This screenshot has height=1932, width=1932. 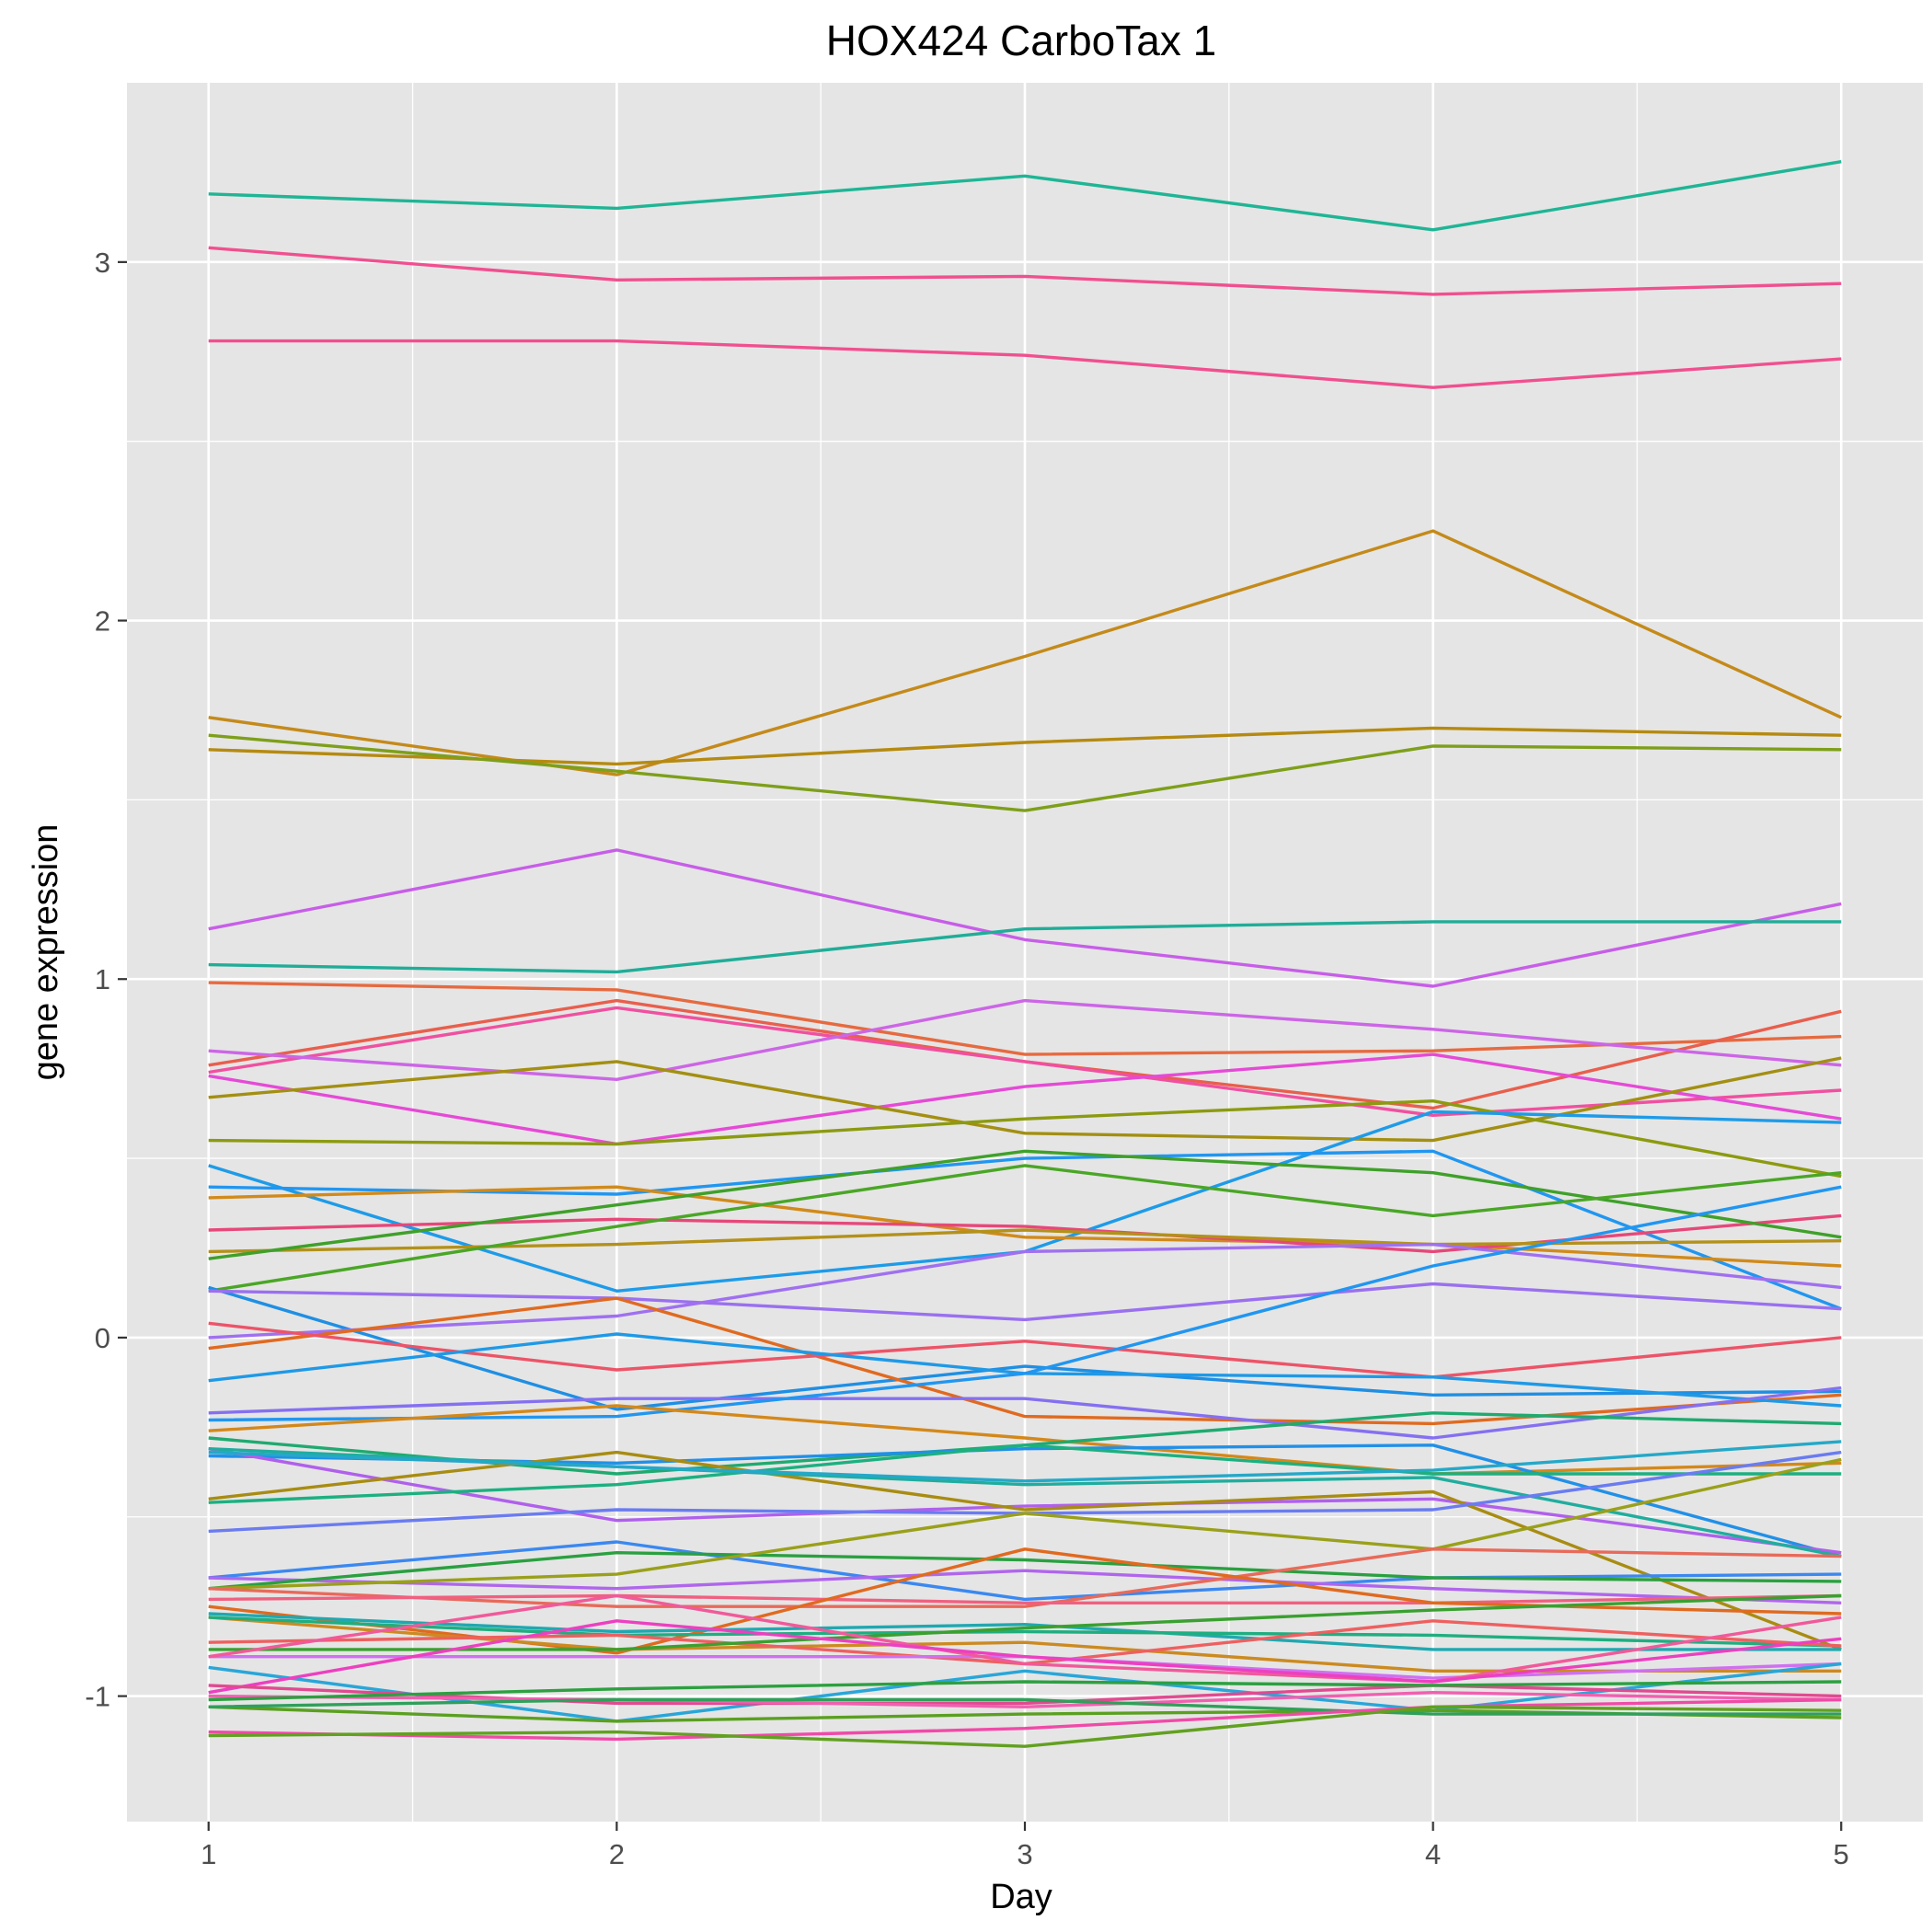 I want to click on y-tick-label: 0, so click(x=102, y=1338).